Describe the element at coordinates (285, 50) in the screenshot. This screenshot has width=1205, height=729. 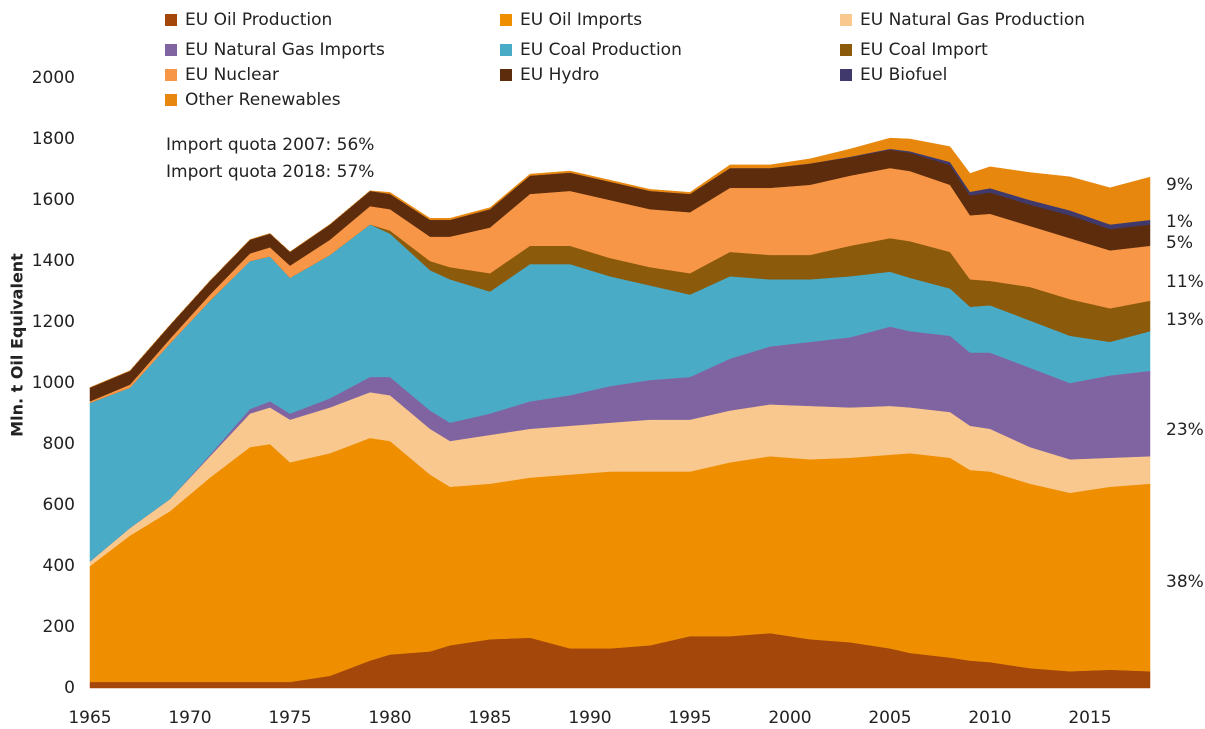
I see `legend-label: EU Natural Gas Imports` at that location.